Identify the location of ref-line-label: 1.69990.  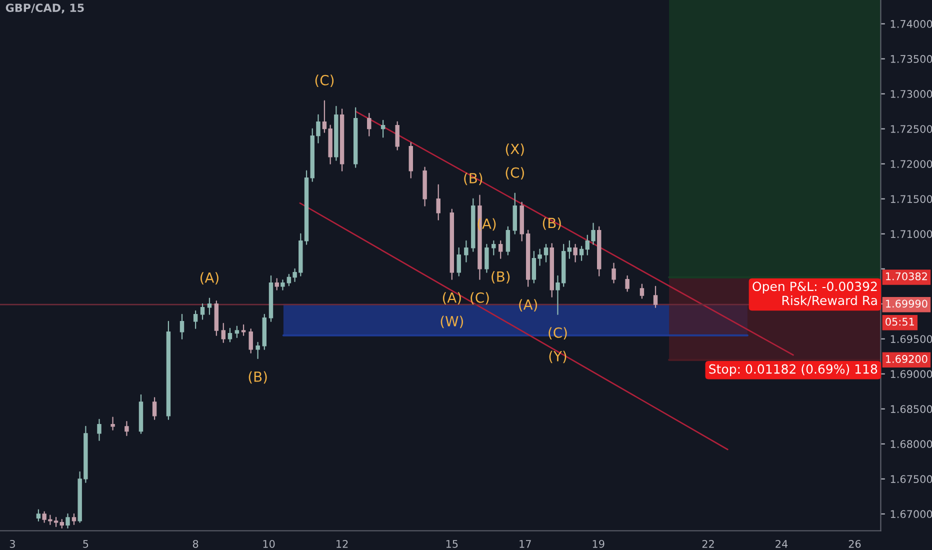
(907, 304).